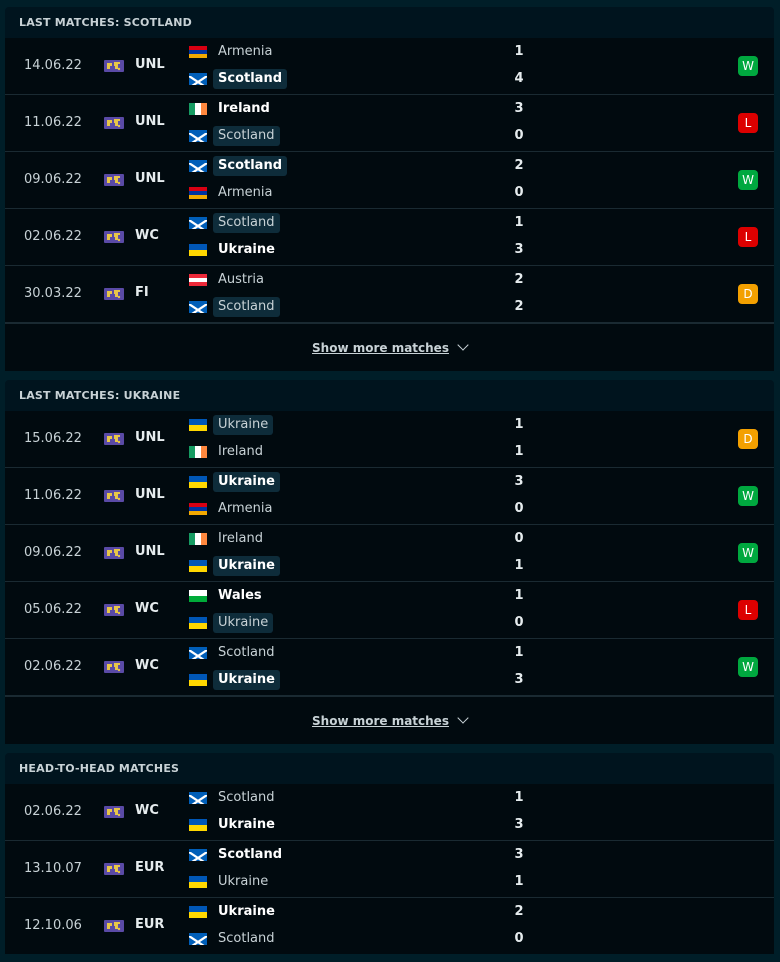  What do you see at coordinates (389, 439) in the screenshot?
I see `match-row: 15.06.22 UNL Ukraine Ireland 1 1 D` at bounding box center [389, 439].